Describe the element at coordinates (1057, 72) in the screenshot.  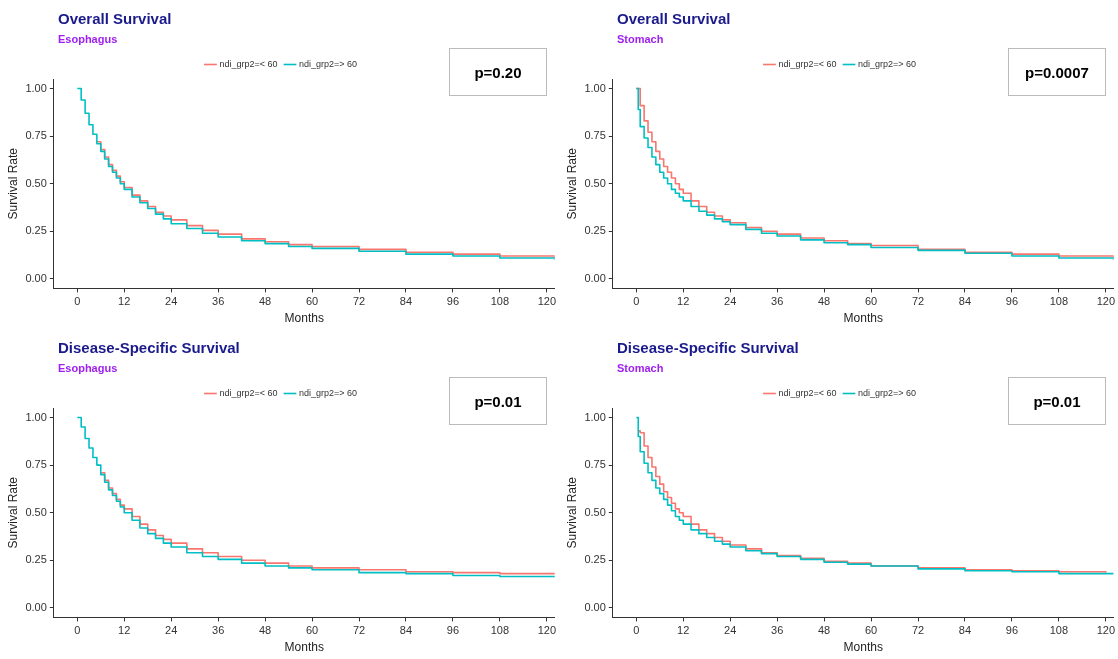
I see `annotation: p=0.0007` at that location.